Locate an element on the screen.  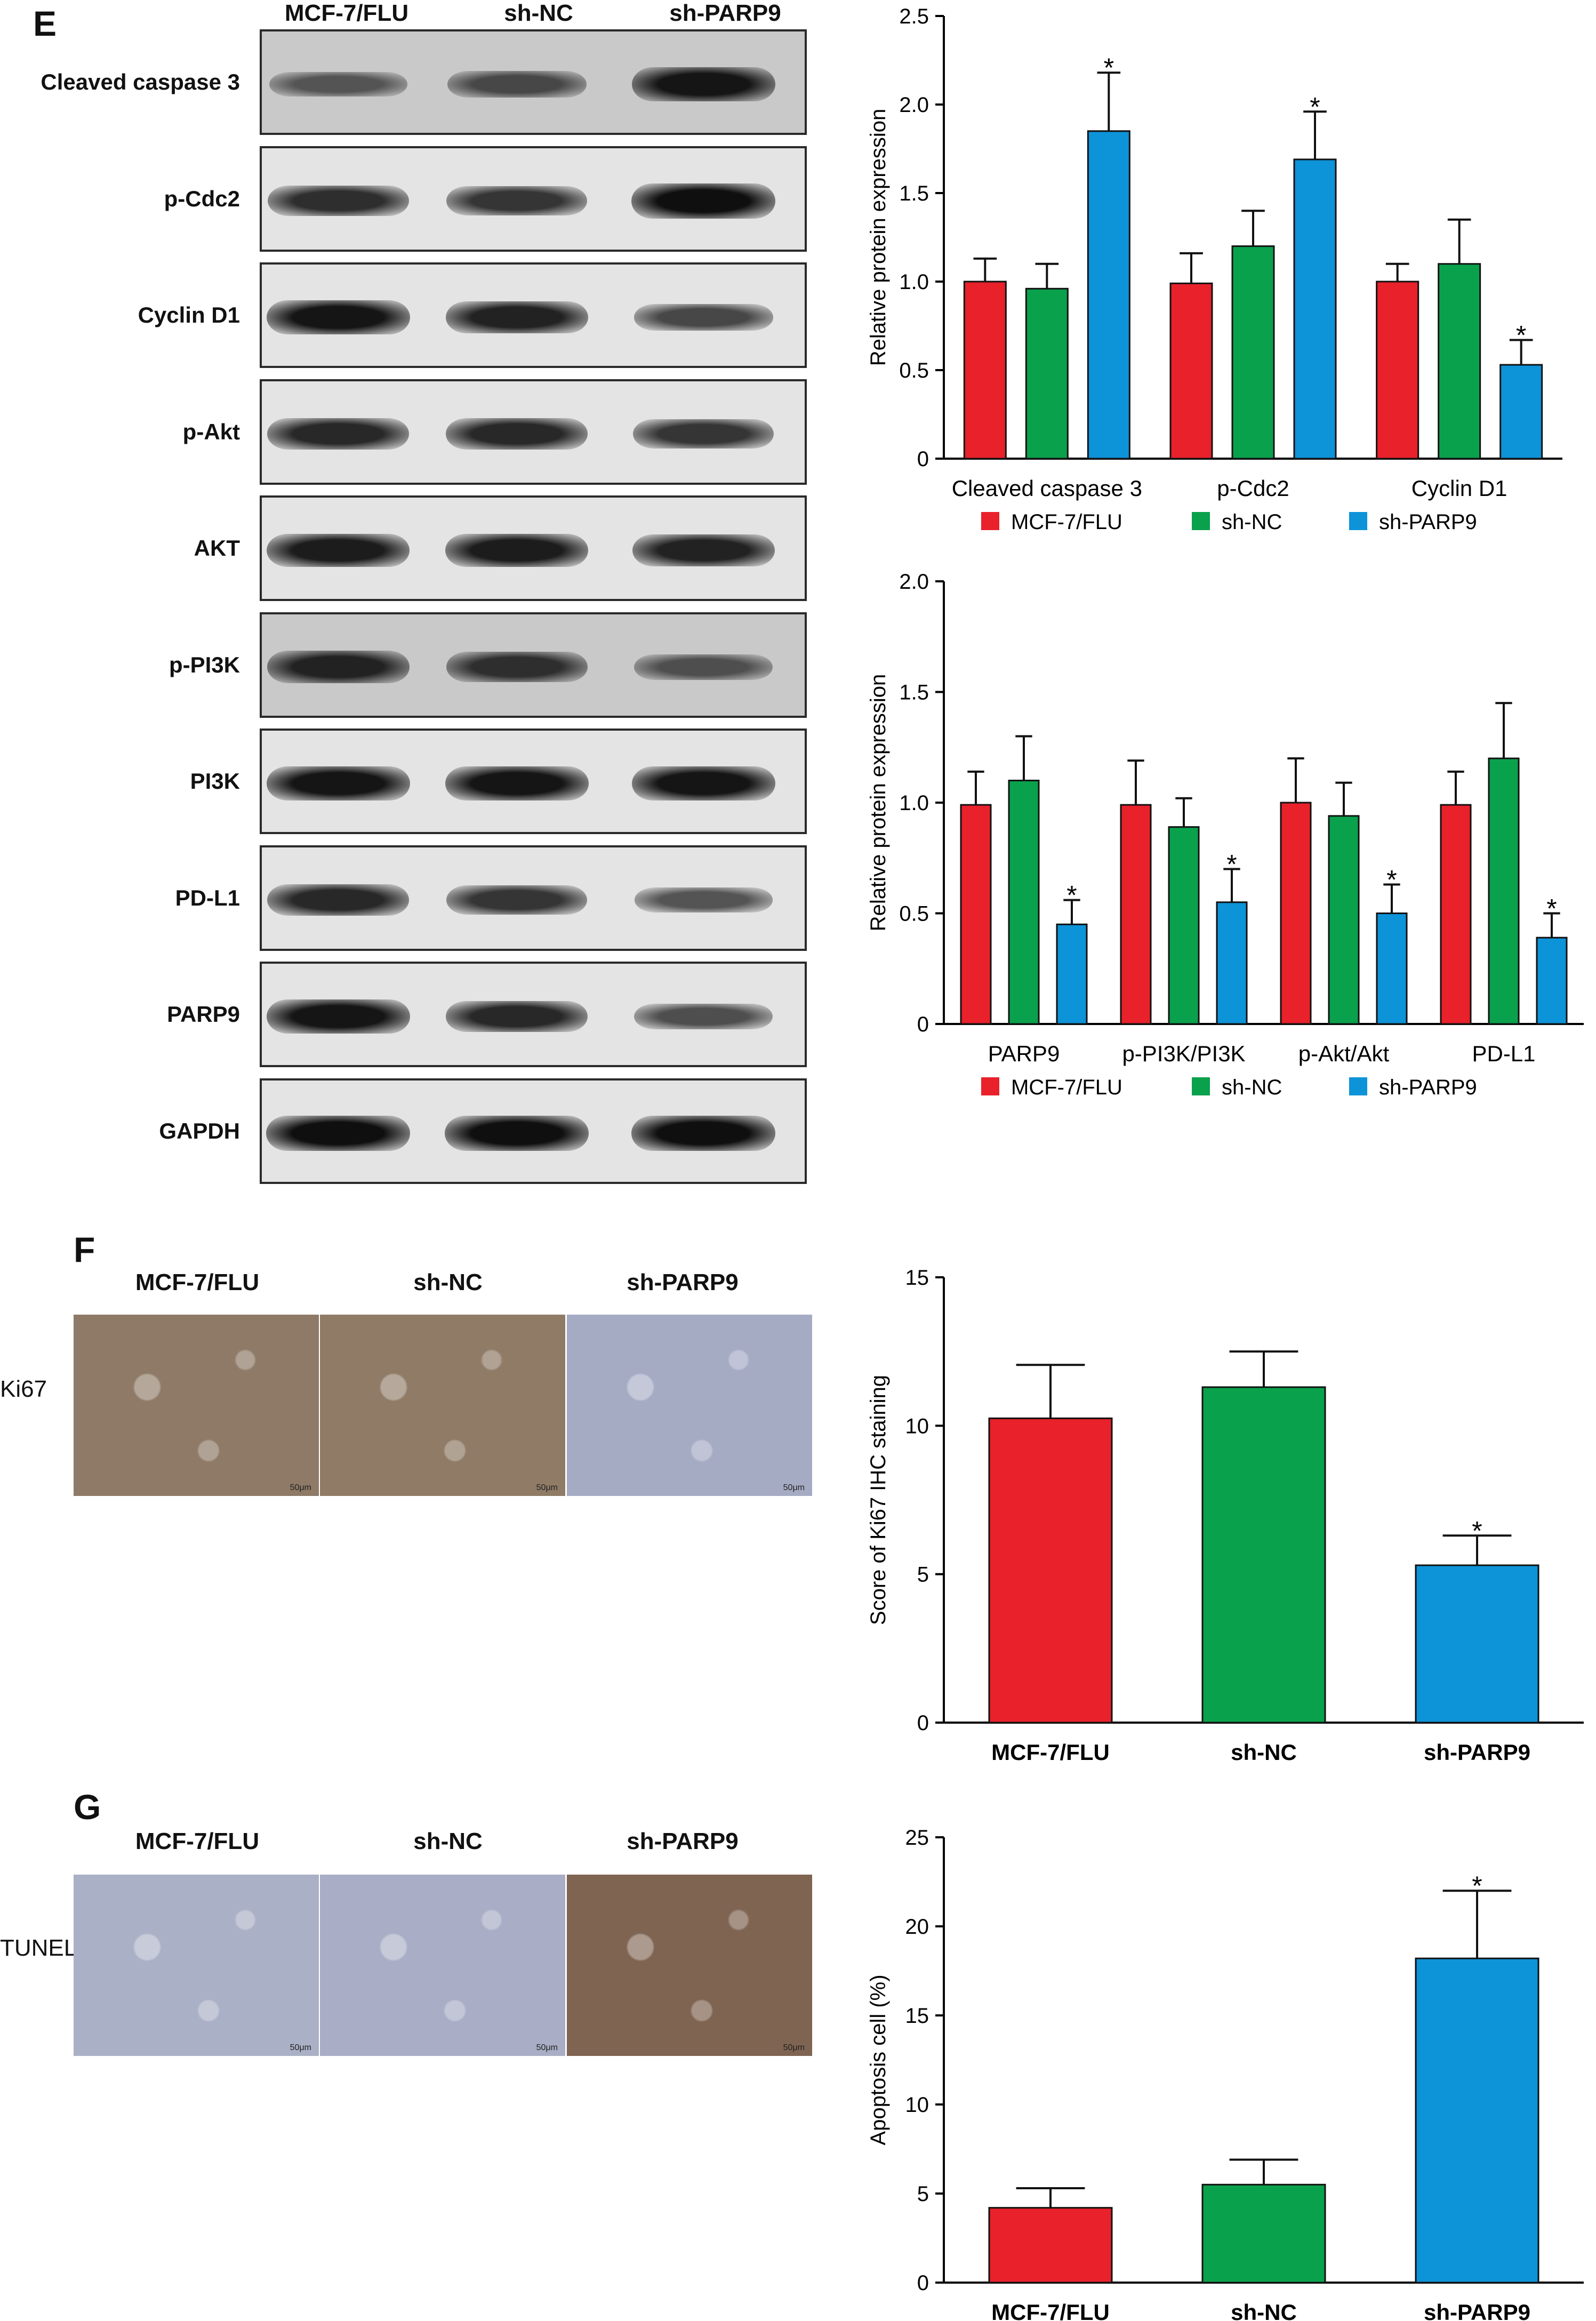
y-tick-label: 2.5 is located at coordinates (914, 16).